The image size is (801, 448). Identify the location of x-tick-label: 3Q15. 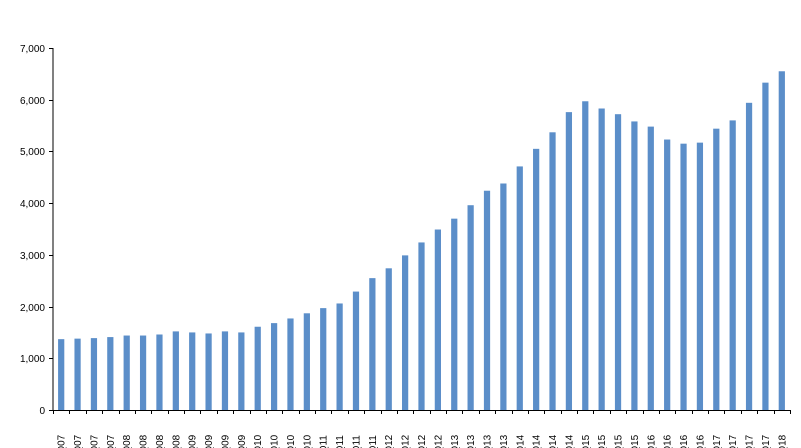
(619, 441).